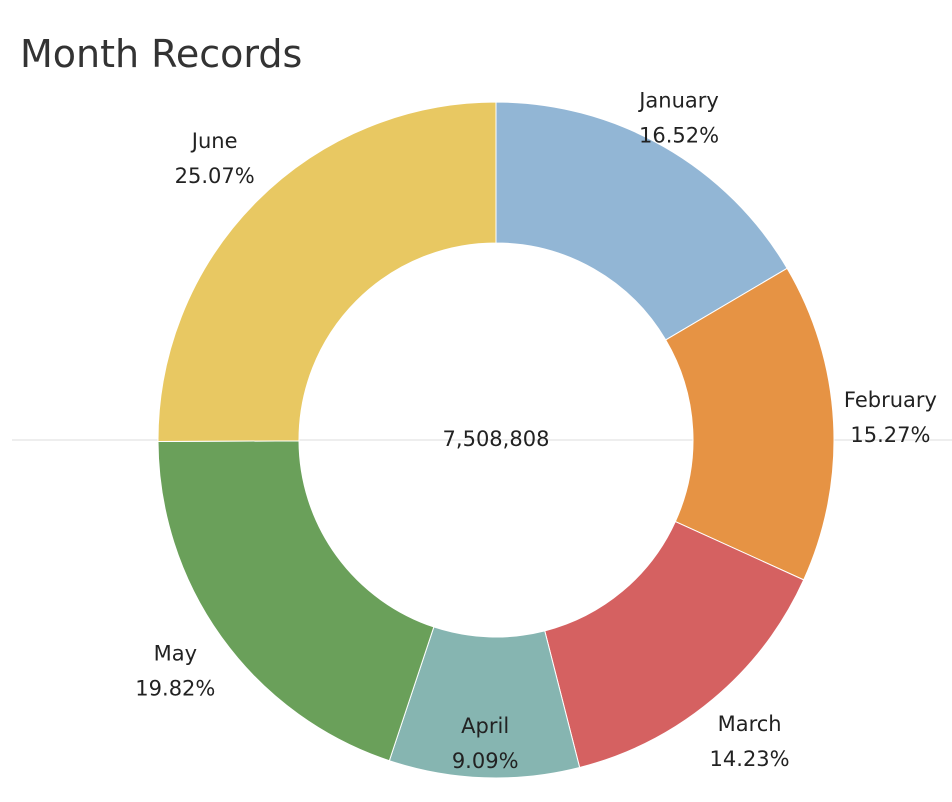  Describe the element at coordinates (890, 400) in the screenshot. I see `slice-label: February` at that location.